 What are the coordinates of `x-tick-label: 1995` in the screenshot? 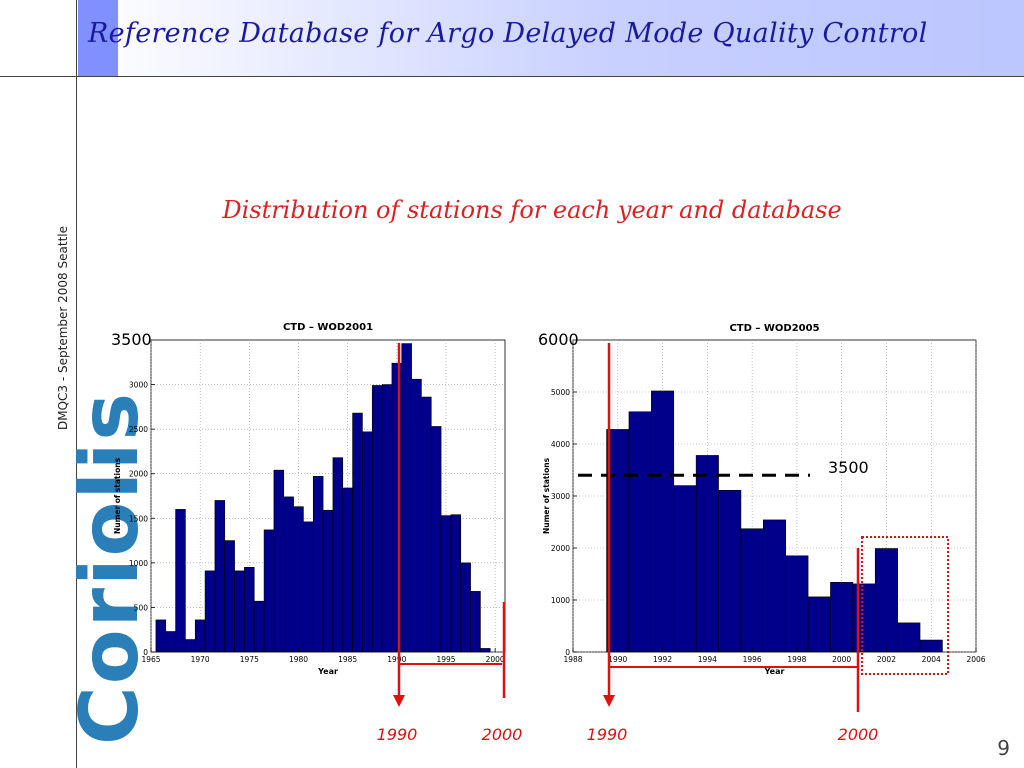 It's located at (445, 659).